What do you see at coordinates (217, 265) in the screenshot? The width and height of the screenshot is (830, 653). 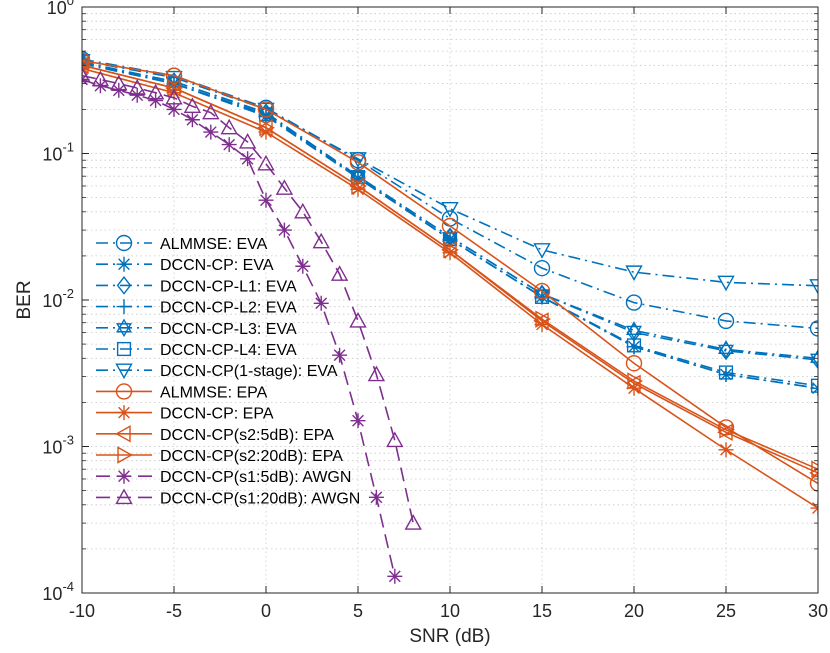 I see `legend-label: DCCN-CP: EVA` at bounding box center [217, 265].